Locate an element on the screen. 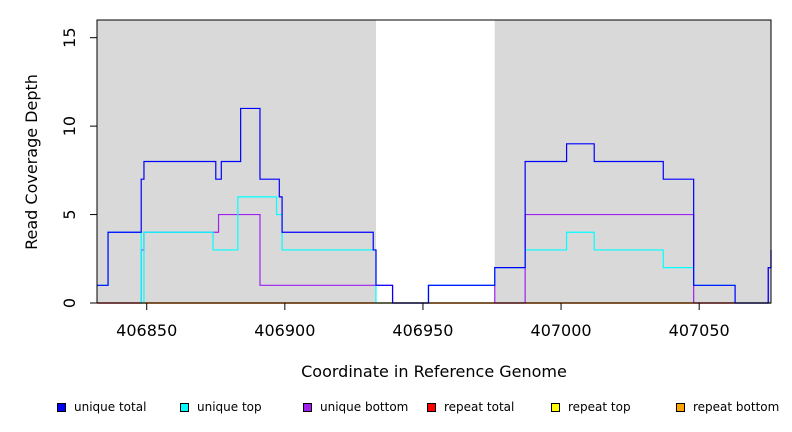 This screenshot has height=432, width=792. legend-item-repeat-top: repeat top is located at coordinates (591, 407).